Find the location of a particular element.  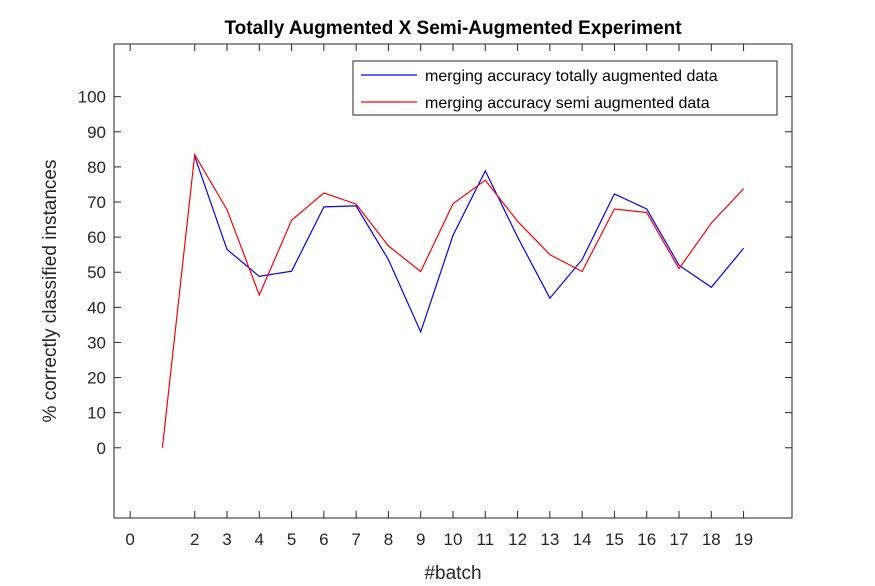

x-tick-label: 7 is located at coordinates (355, 539).